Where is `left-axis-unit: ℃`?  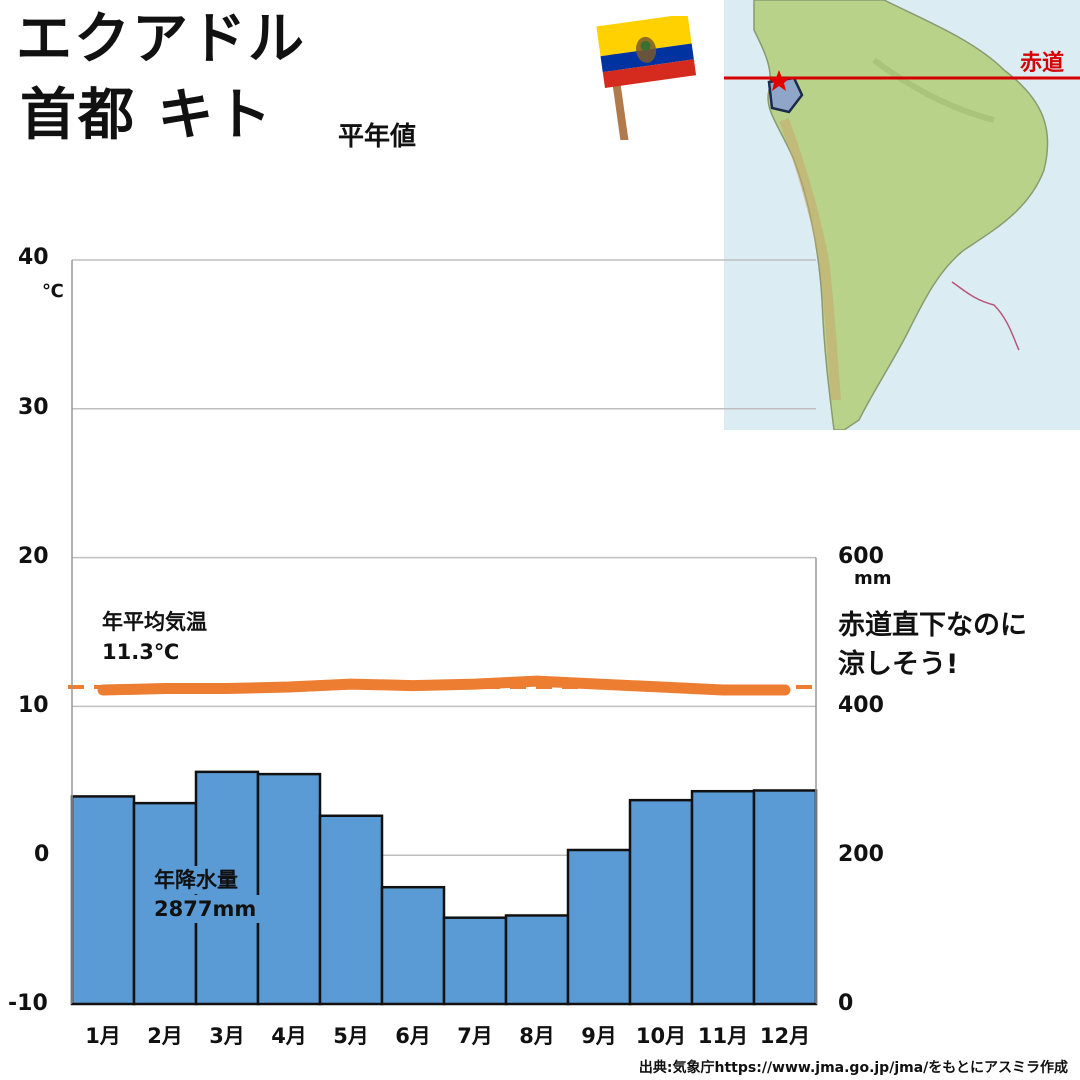
left-axis-unit: ℃ is located at coordinates (53, 291).